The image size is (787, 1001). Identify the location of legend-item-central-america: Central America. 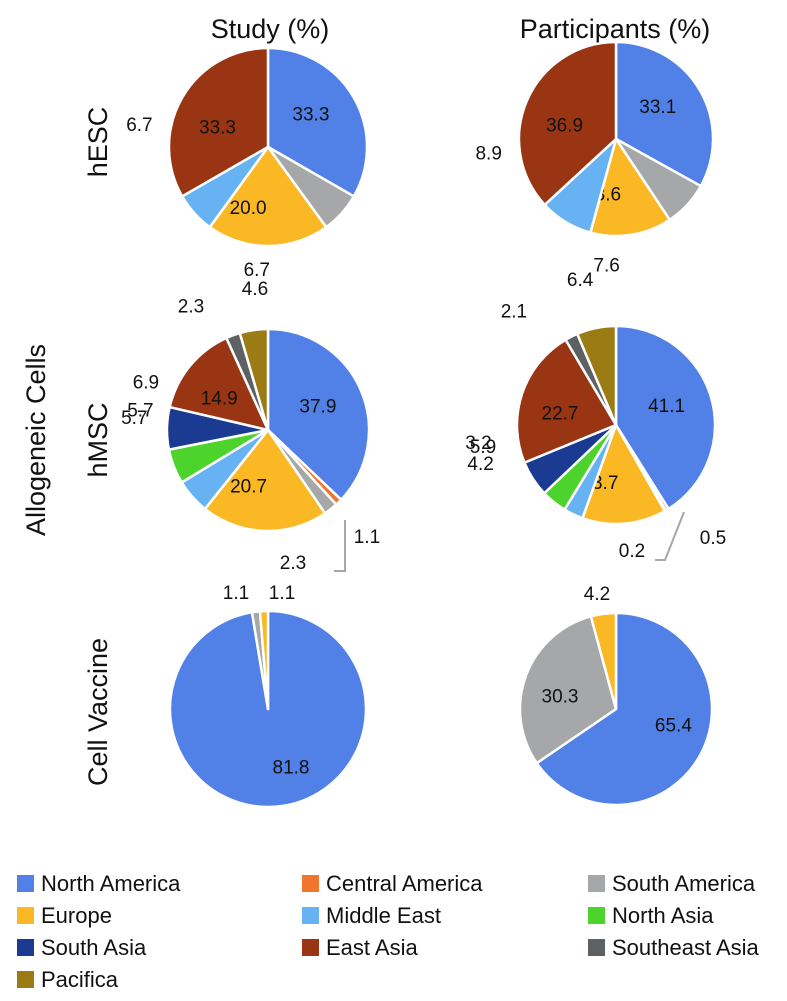
(392, 883).